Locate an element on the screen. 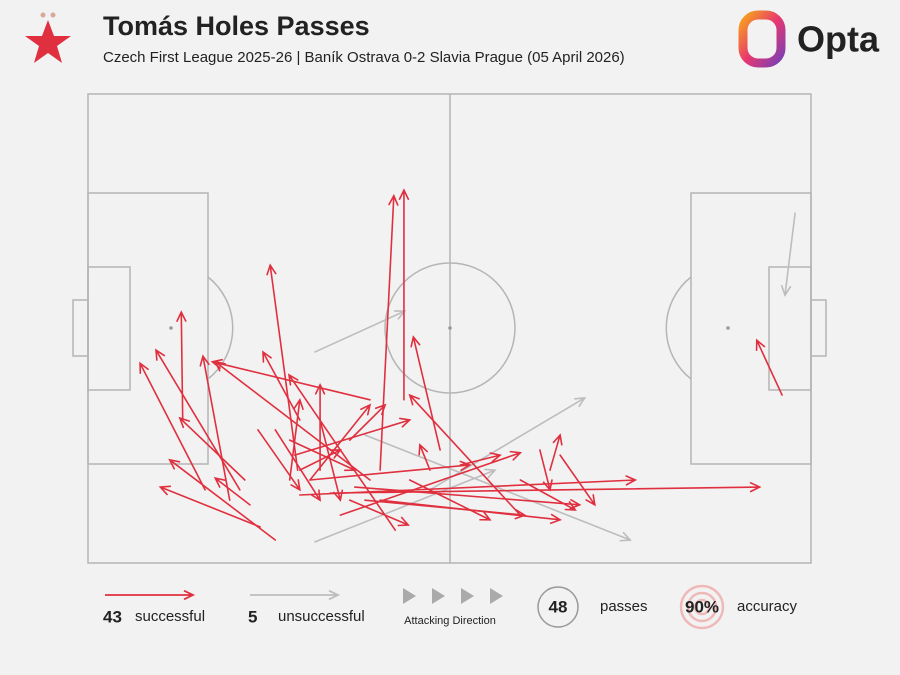 The height and width of the screenshot is (675, 900). accuracy-target is located at coordinates (702, 607).